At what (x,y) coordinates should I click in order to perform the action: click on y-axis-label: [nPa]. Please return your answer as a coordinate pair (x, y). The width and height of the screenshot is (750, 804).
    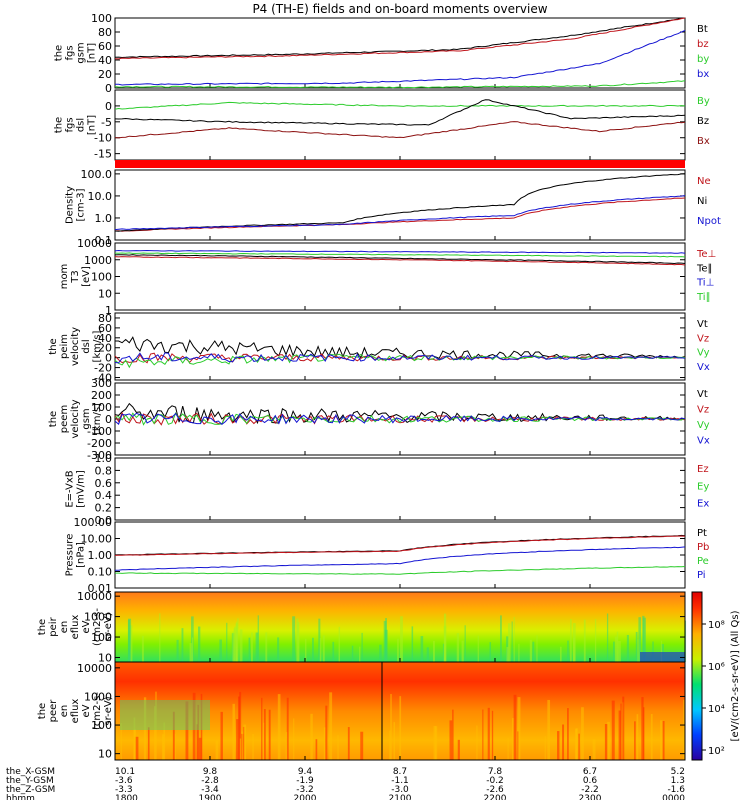
    Looking at the image, I should click on (81, 555).